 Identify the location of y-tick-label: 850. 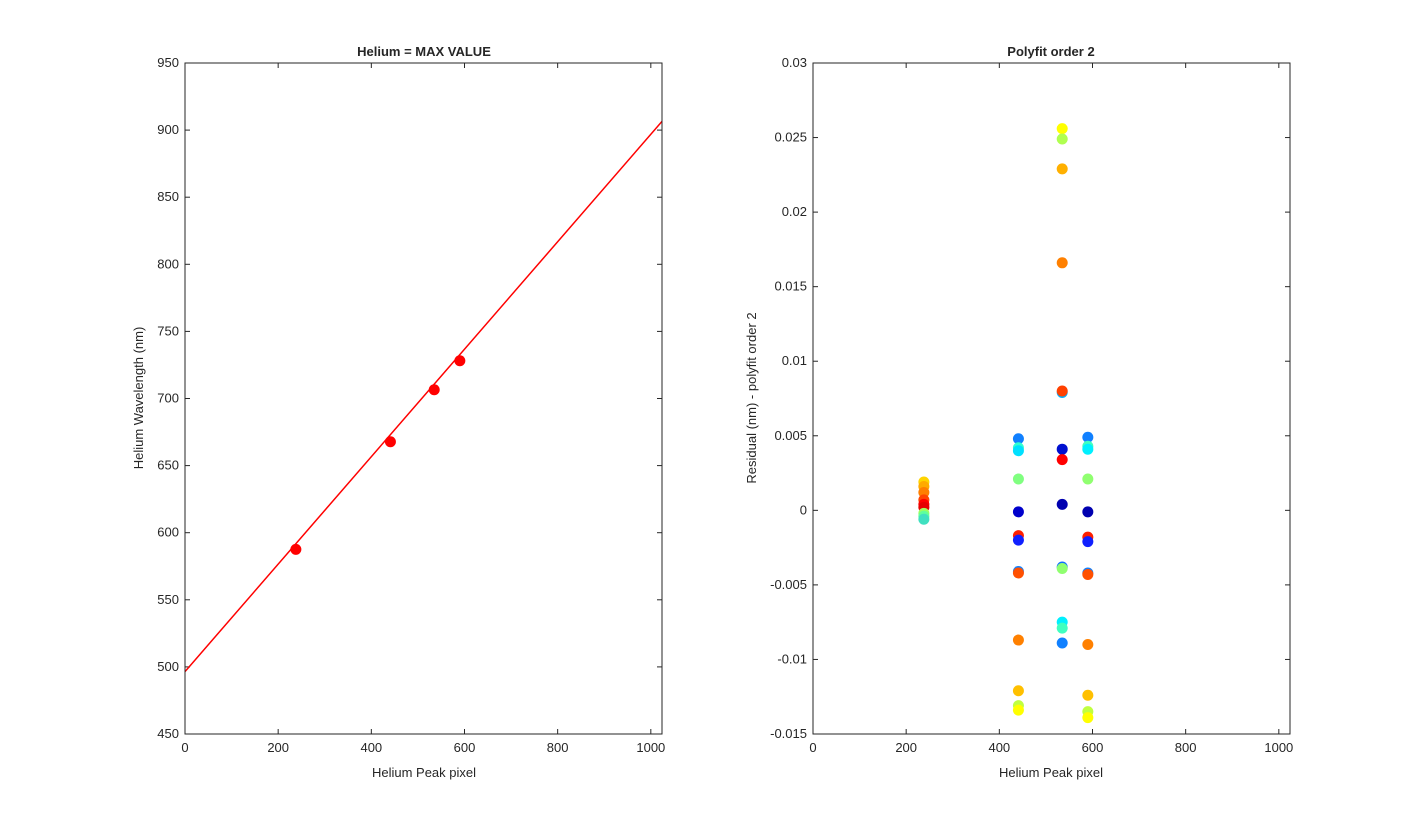
(168, 196).